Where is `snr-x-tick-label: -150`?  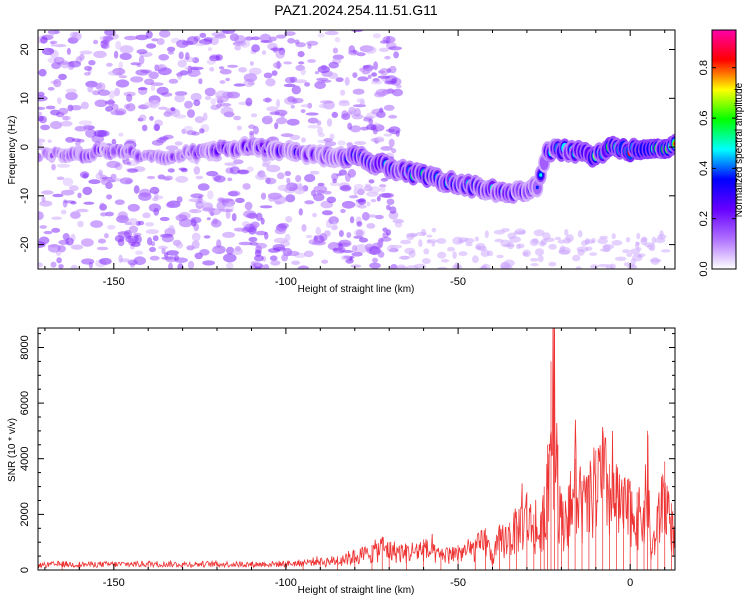 snr-x-tick-label: -150 is located at coordinates (114, 583).